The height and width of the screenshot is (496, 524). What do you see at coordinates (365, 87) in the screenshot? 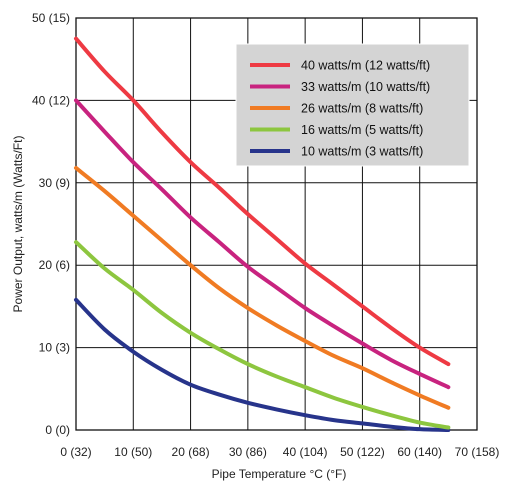
I see `legend-label: 33 watts/m (10 watts/ft)` at bounding box center [365, 87].